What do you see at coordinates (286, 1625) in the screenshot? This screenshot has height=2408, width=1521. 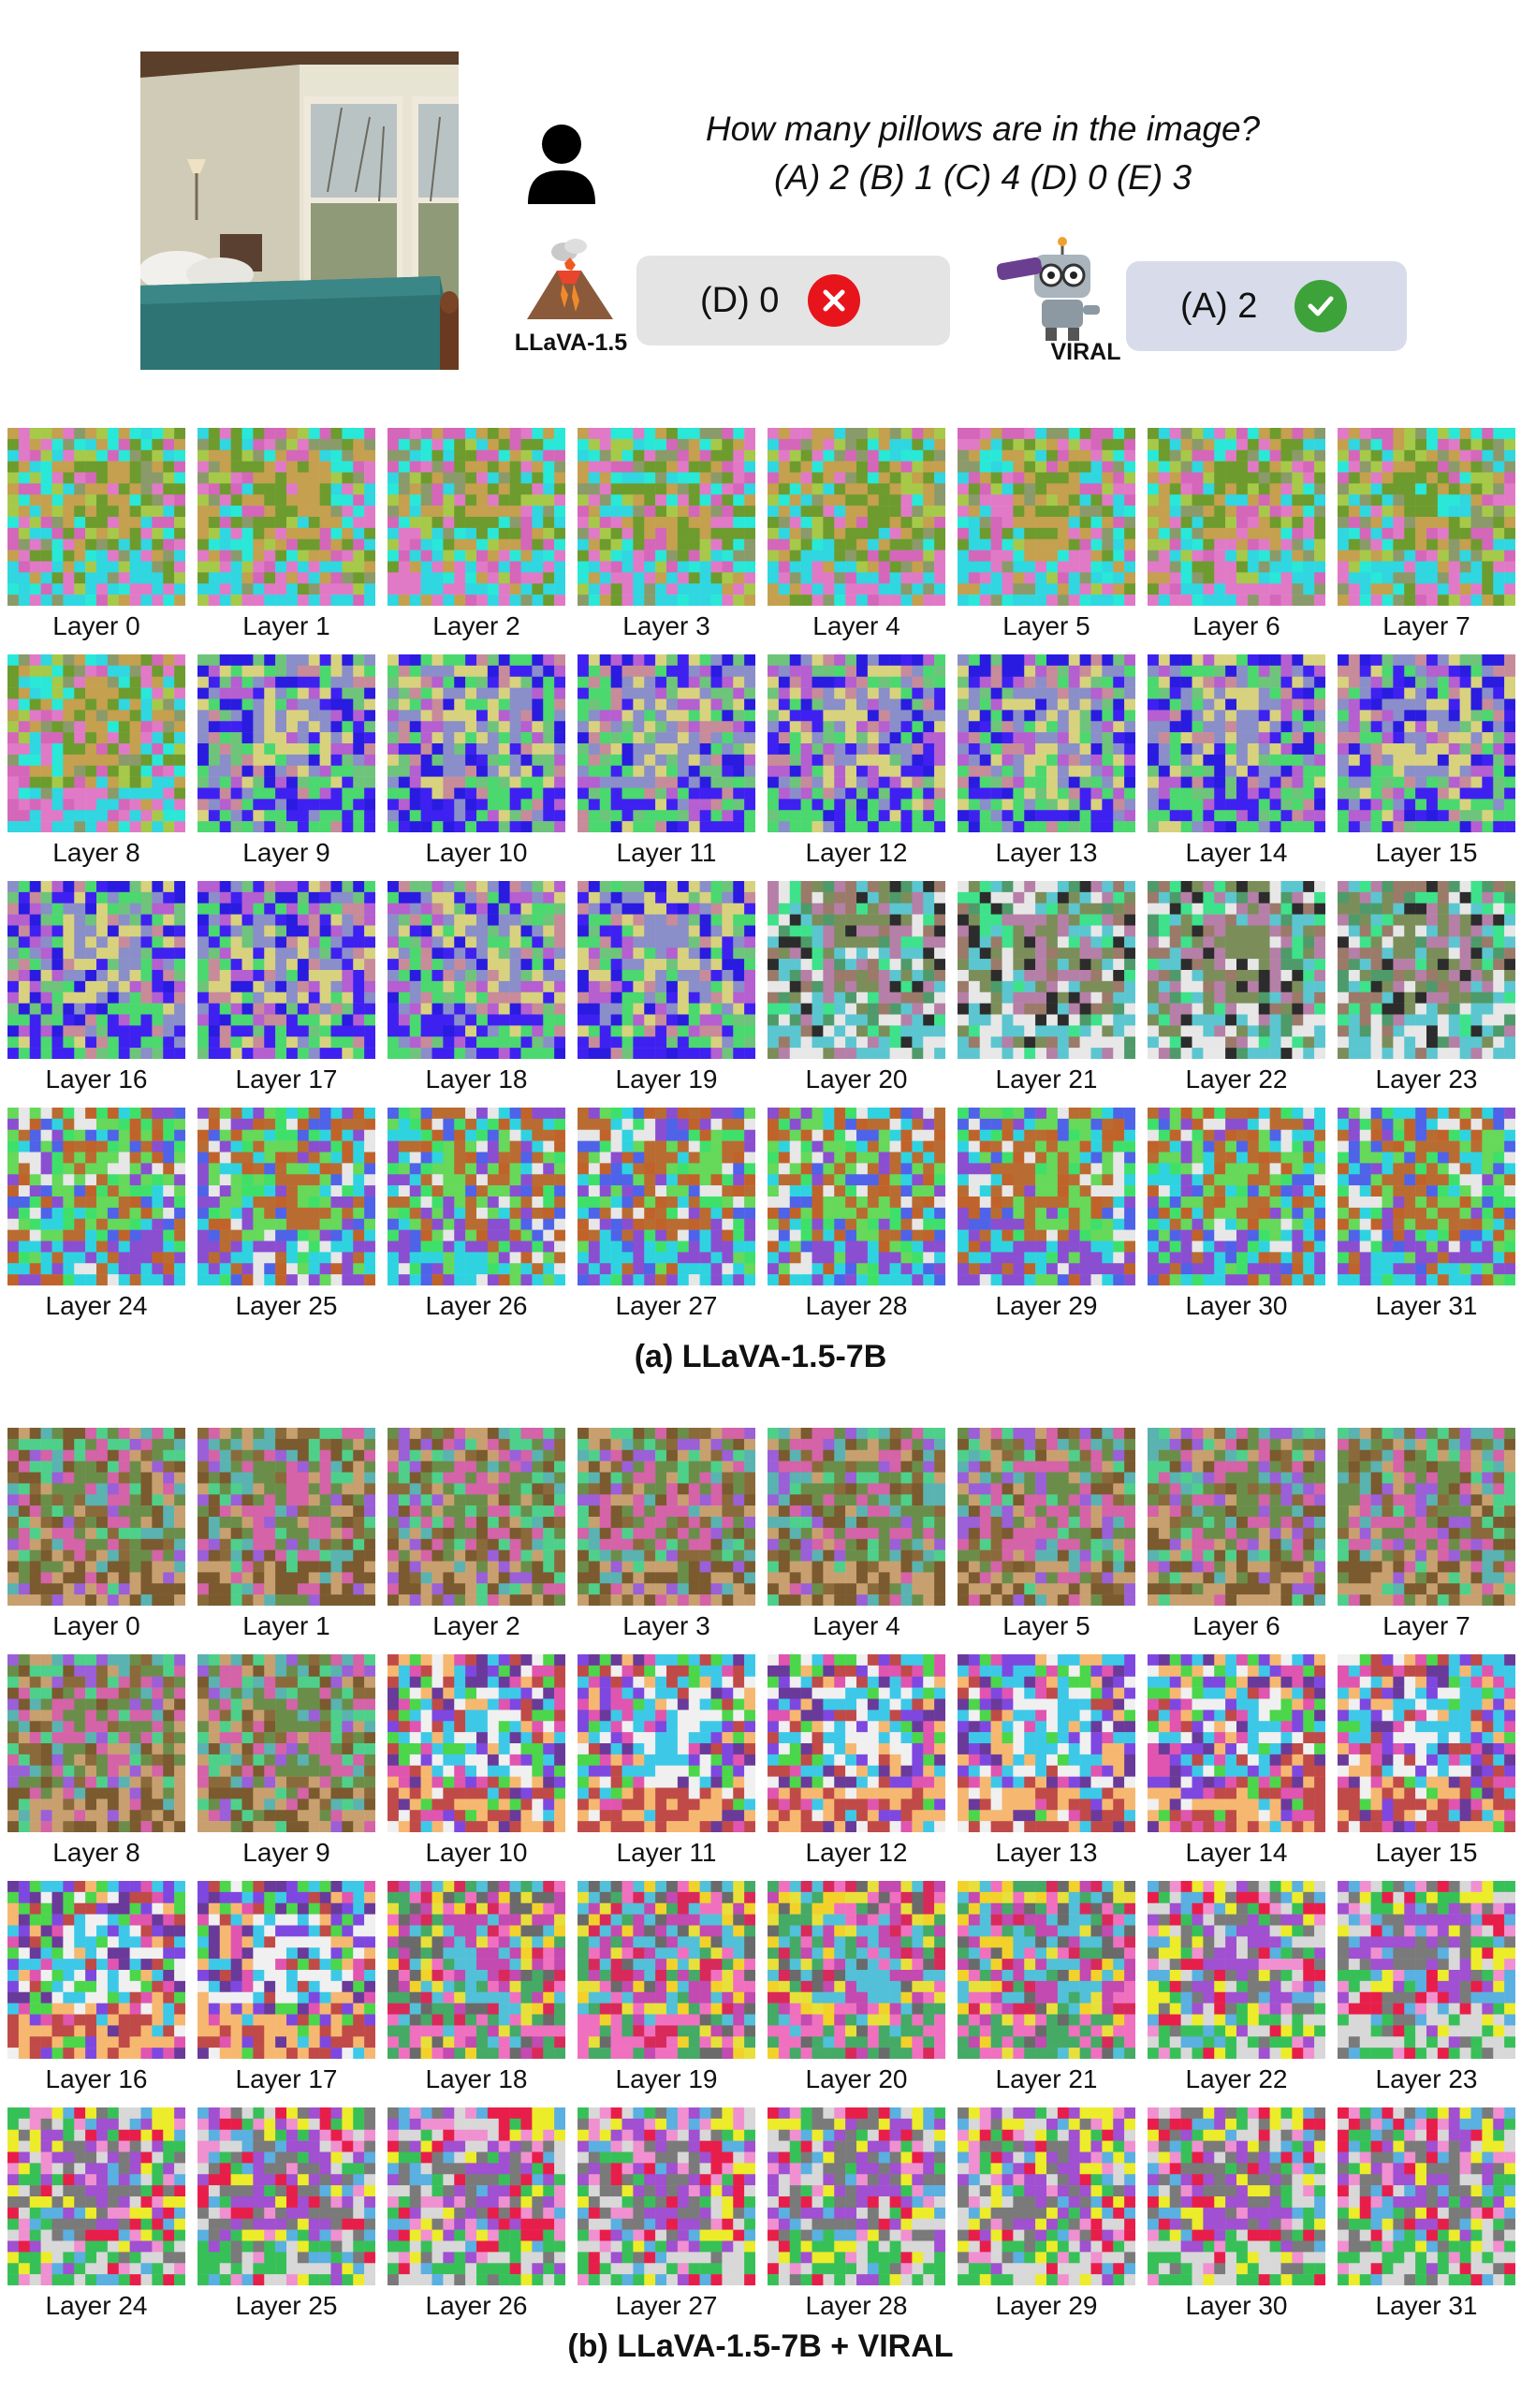 I see `layer-label: Layer 1` at bounding box center [286, 1625].